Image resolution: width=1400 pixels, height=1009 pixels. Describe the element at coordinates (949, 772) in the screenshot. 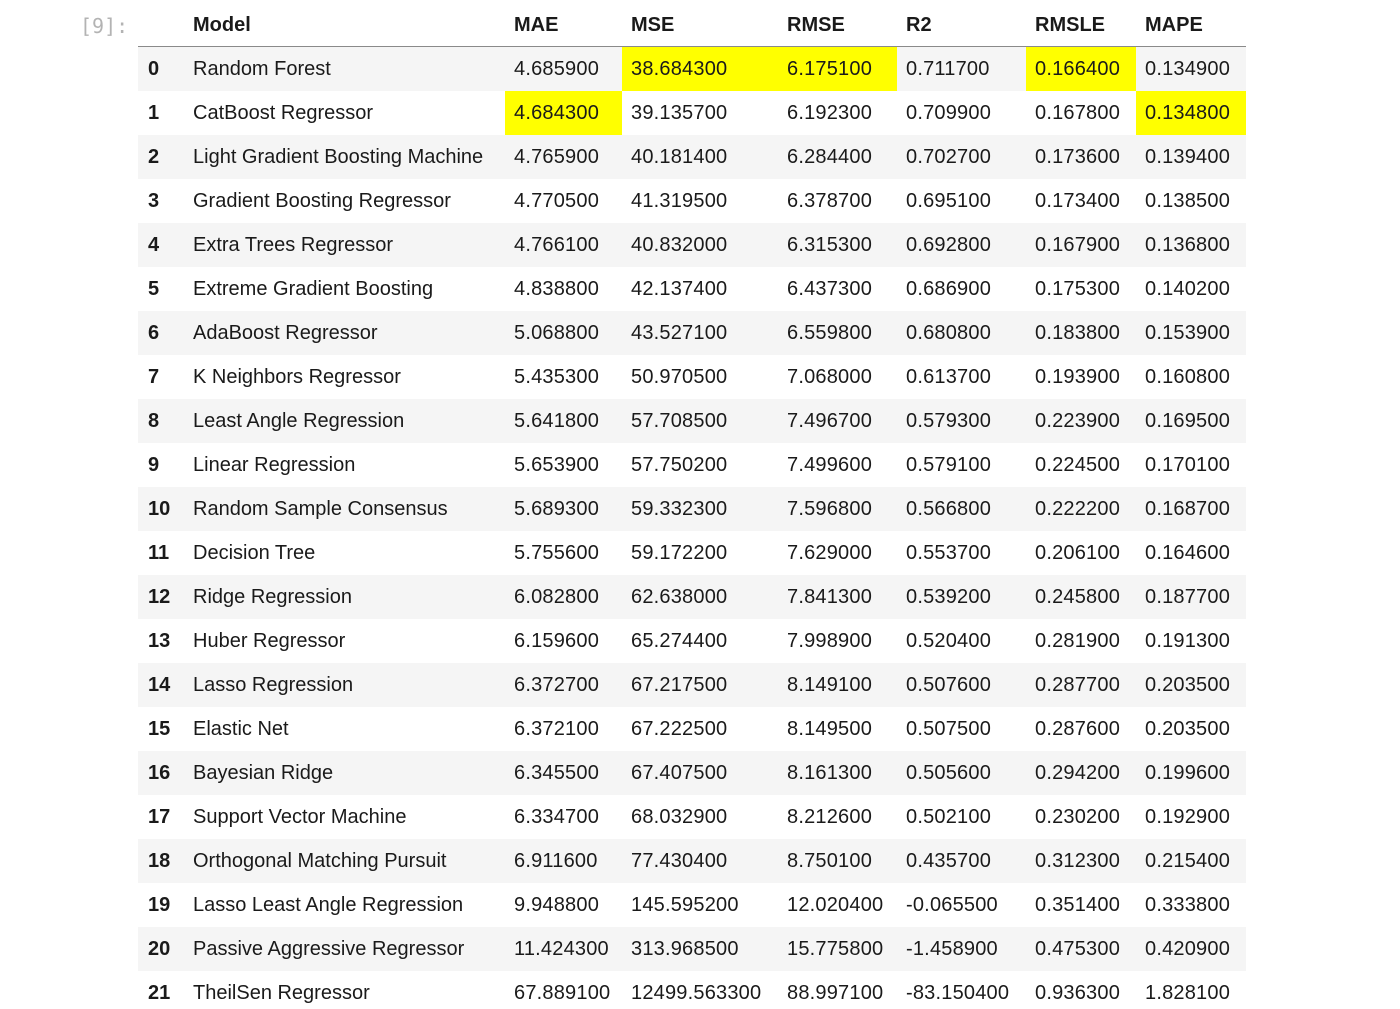

I see `cell-r2: 0.505600` at that location.